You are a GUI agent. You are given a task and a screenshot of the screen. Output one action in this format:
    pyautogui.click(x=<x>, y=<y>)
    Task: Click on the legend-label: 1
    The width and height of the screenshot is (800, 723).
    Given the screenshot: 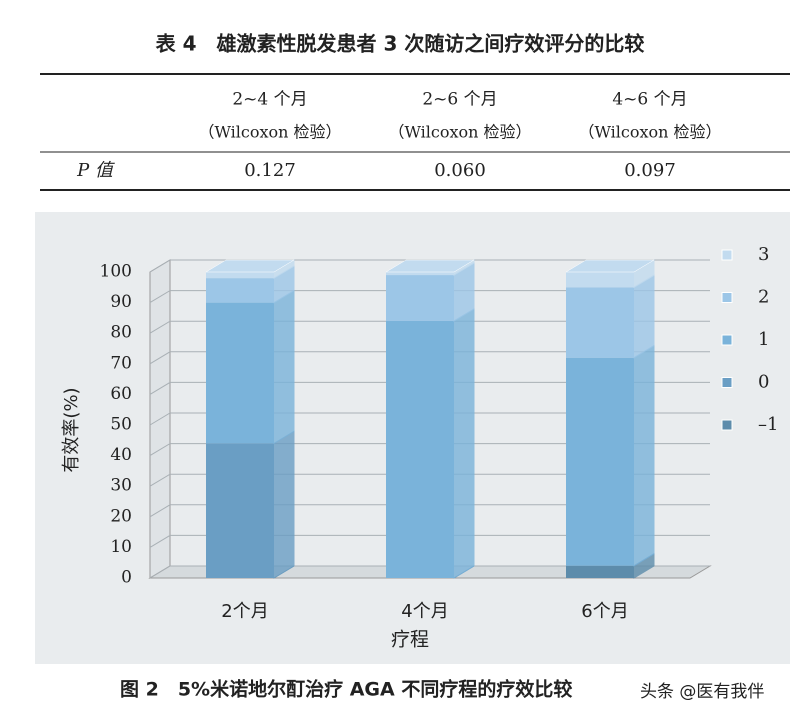 What is the action you would take?
    pyautogui.click(x=763, y=339)
    